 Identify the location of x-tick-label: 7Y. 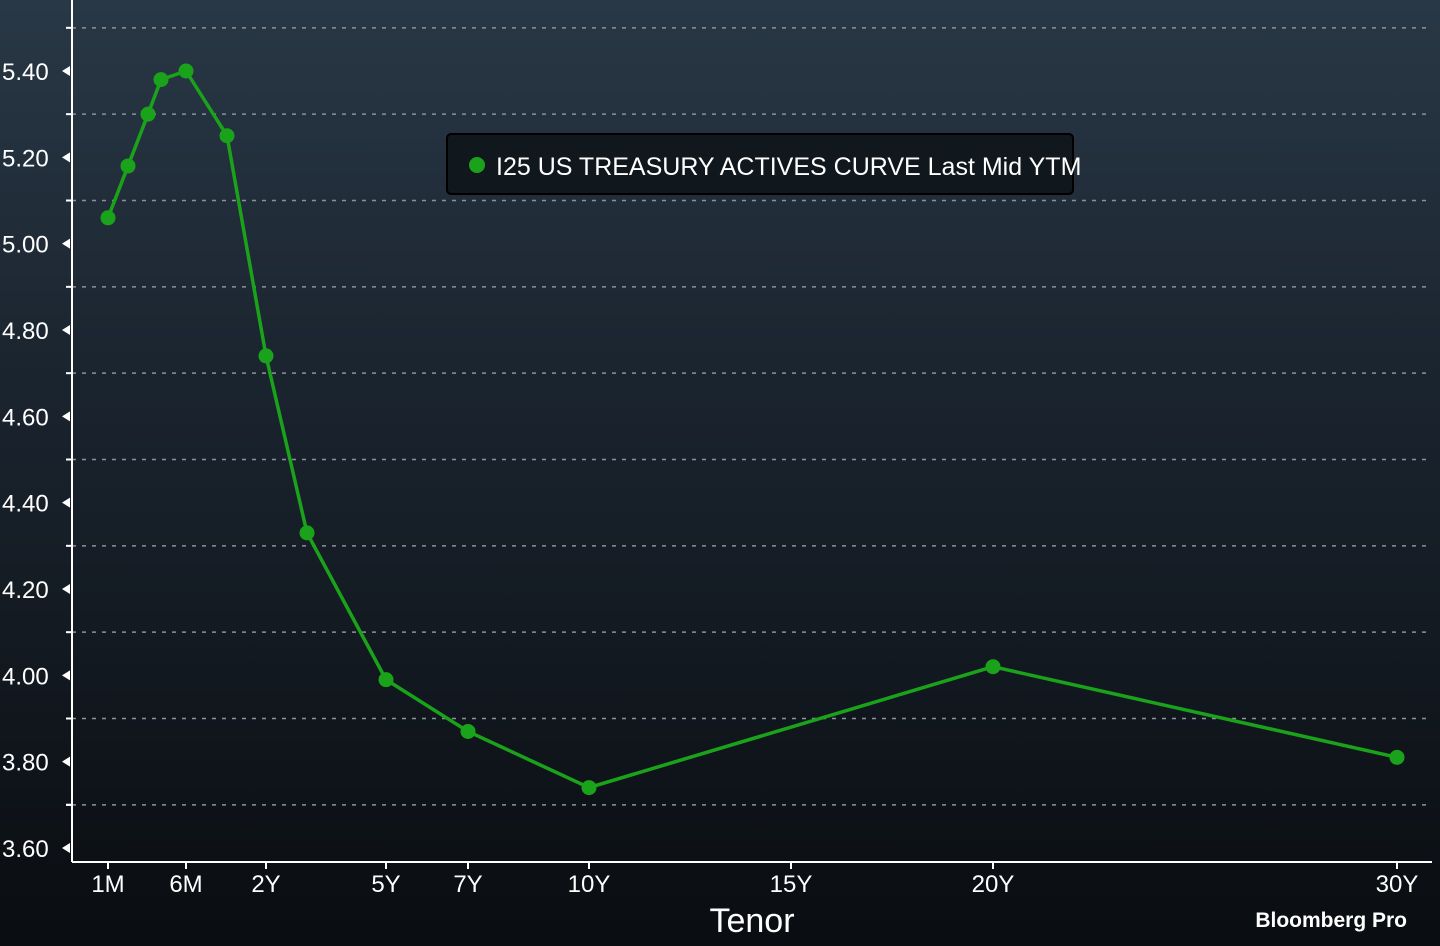
(467, 884).